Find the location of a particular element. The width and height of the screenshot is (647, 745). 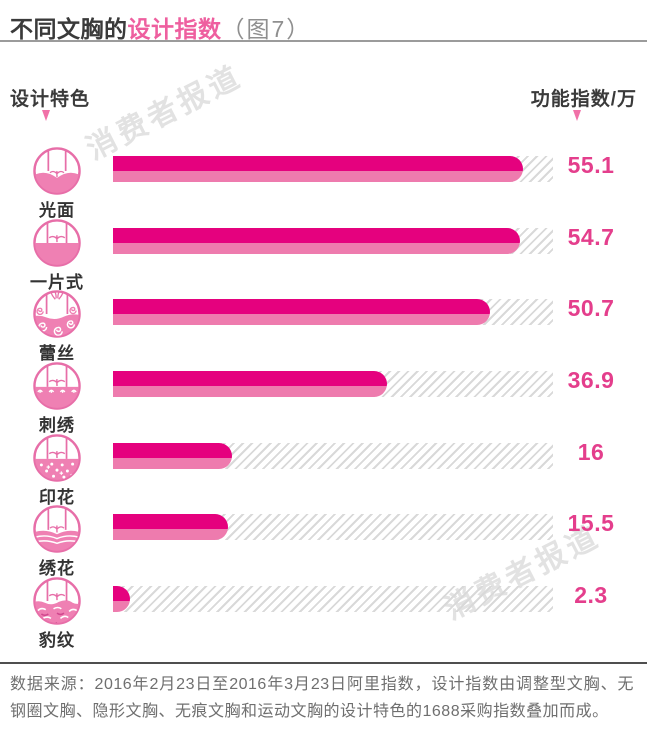

chart-row: 印花 16 is located at coordinates (323, 469).